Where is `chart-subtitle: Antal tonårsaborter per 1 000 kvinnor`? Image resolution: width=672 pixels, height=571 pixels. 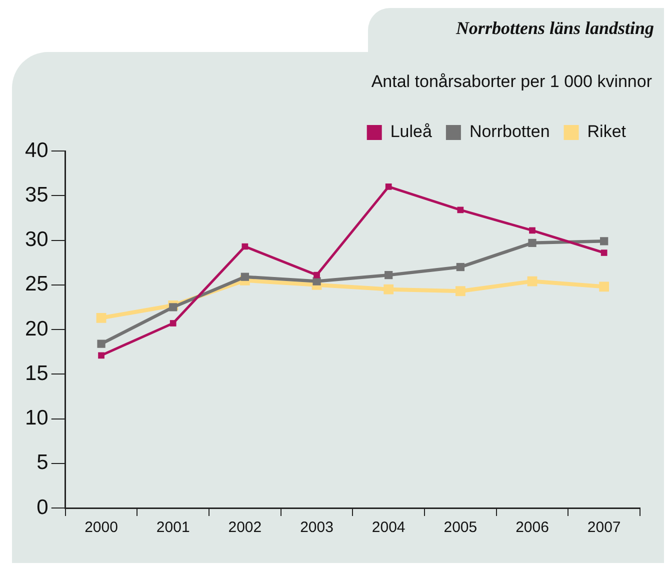
chart-subtitle: Antal tonårsaborter per 1 000 kvinnor is located at coordinates (511, 82).